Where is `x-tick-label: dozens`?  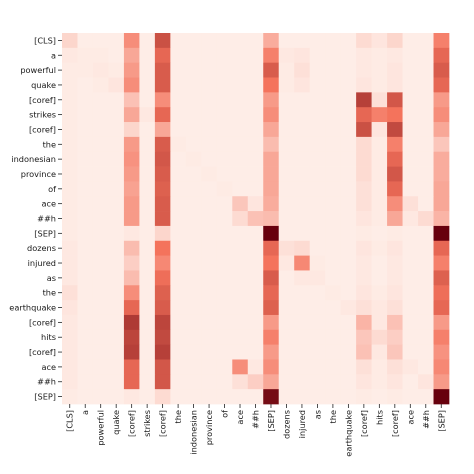 x-tick-label: dozens is located at coordinates (286, 424).